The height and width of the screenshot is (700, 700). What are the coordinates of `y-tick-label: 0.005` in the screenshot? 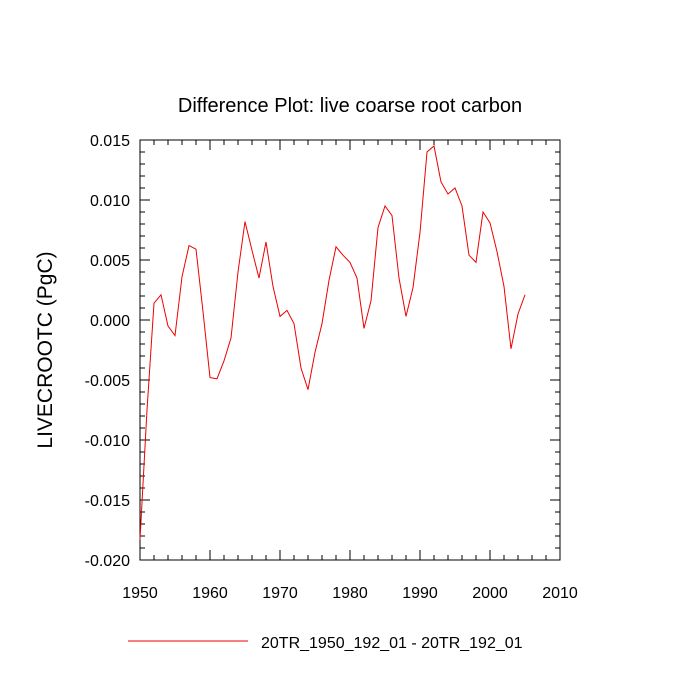 It's located at (110, 261).